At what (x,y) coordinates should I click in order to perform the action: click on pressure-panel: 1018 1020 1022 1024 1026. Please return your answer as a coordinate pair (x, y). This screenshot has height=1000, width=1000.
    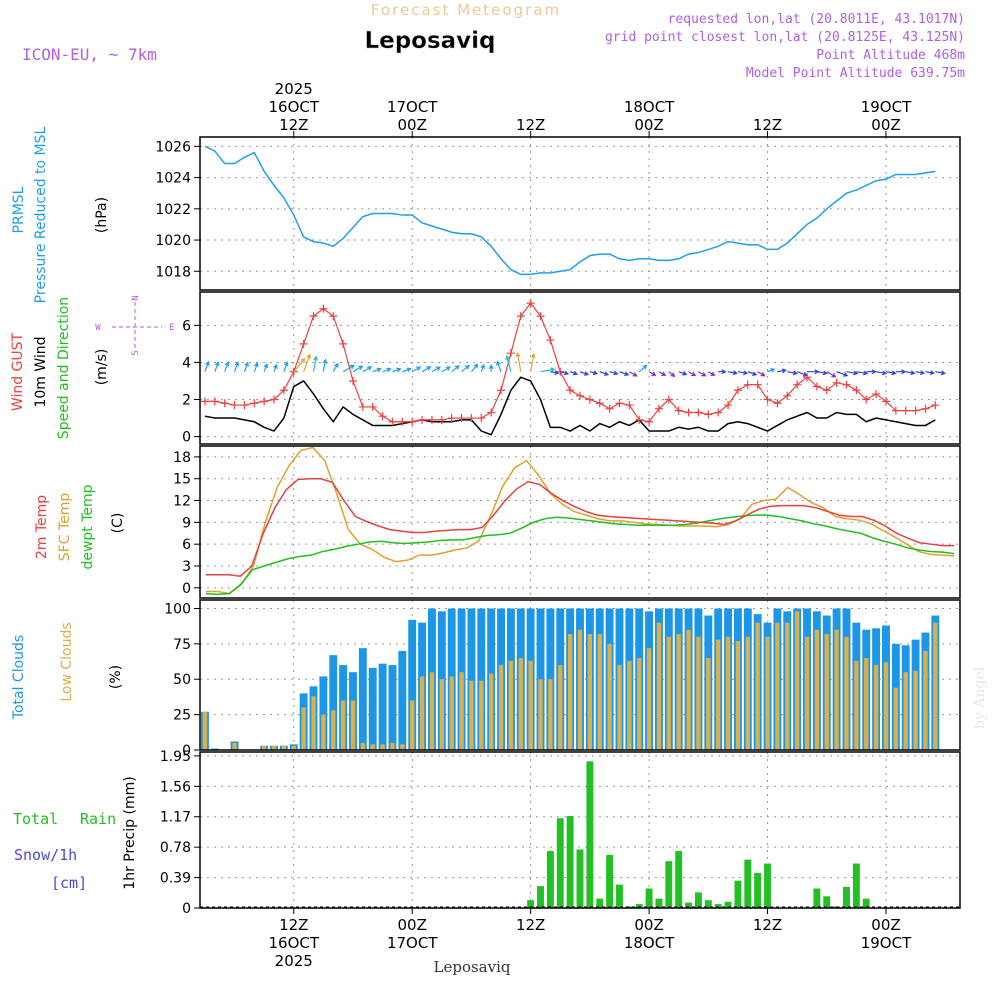
    Looking at the image, I should click on (558, 213).